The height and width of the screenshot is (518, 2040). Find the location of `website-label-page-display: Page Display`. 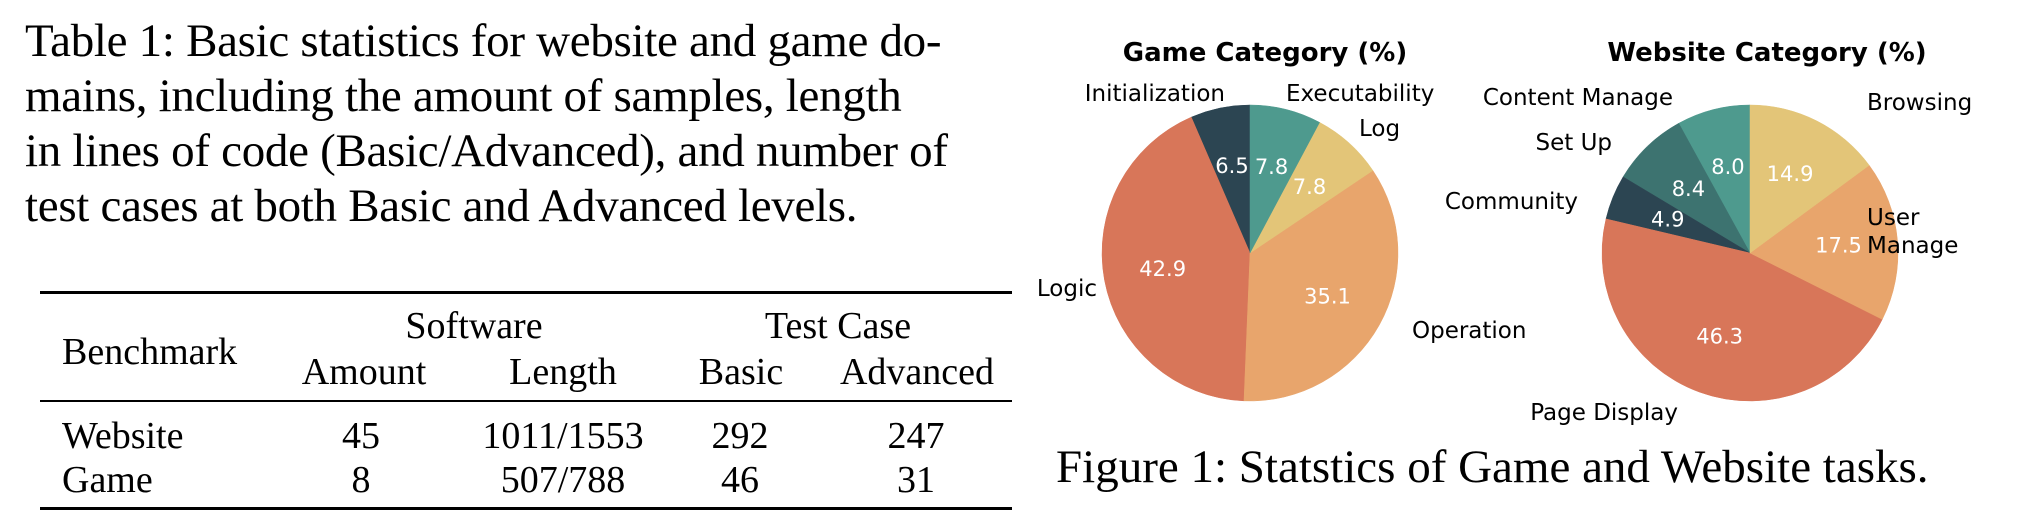

website-label-page-display: Page Display is located at coordinates (1604, 413).